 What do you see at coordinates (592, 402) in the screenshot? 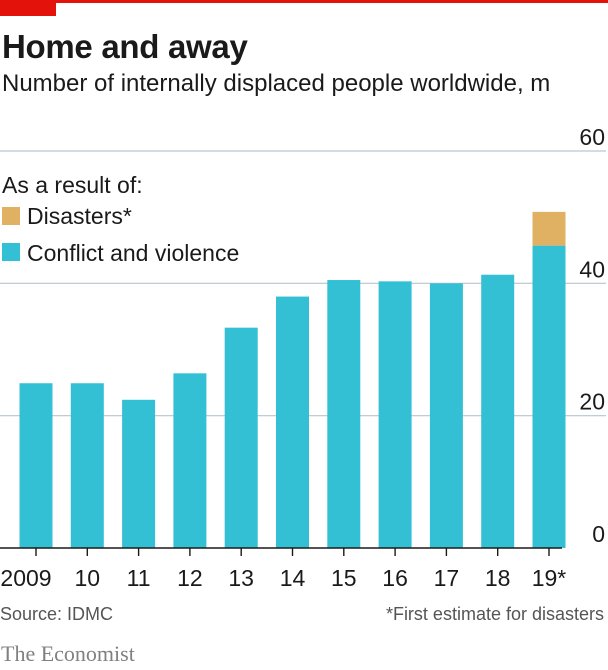
I see `y-tick-label: 20` at bounding box center [592, 402].